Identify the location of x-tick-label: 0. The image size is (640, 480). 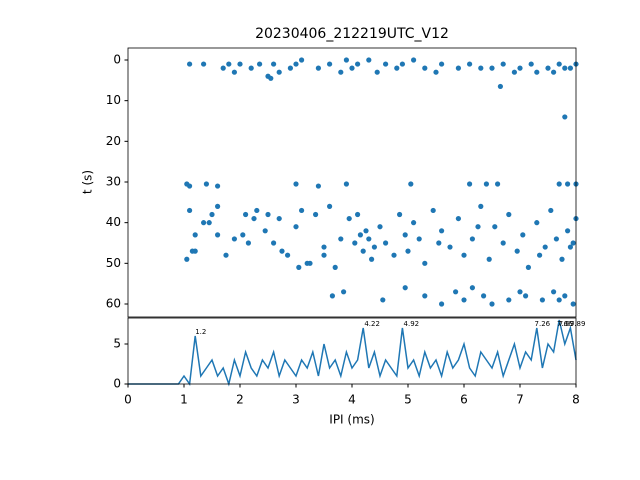
(128, 400).